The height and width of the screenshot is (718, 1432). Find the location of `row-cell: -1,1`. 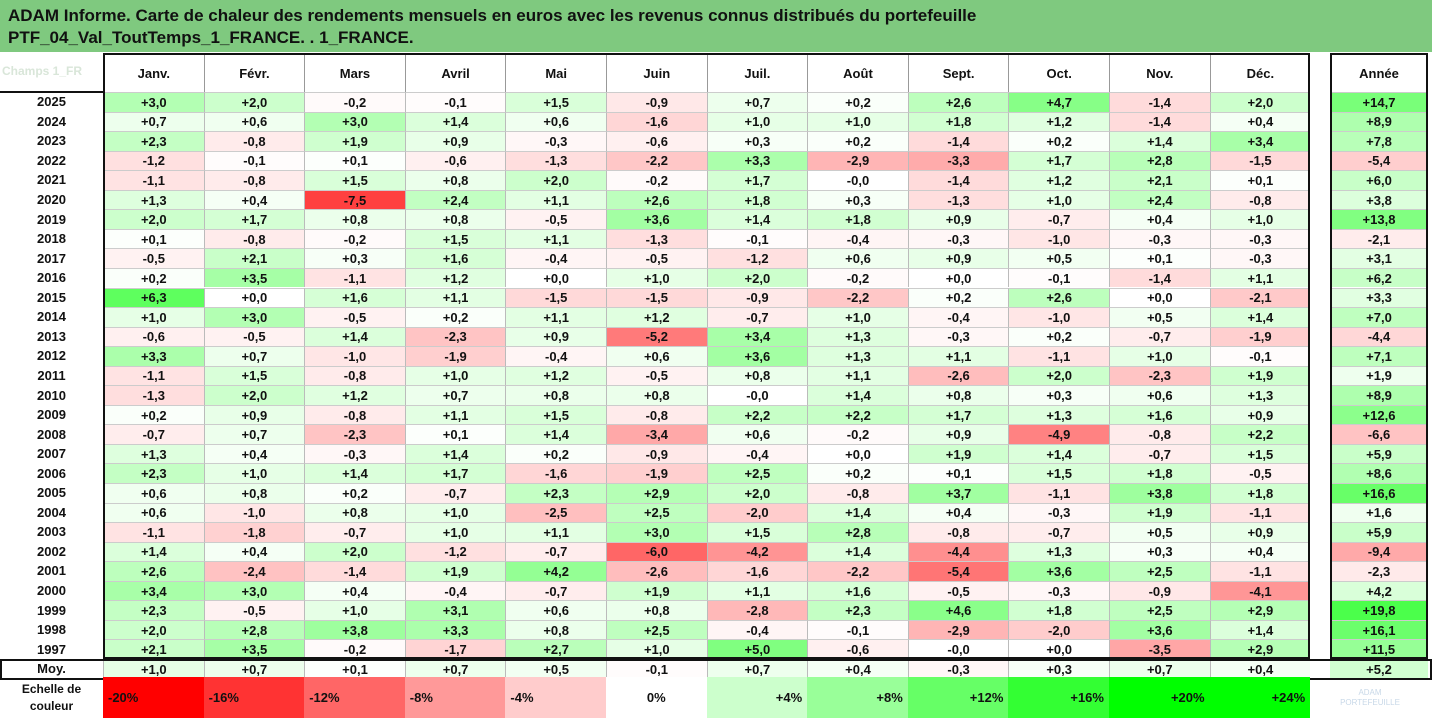

row-cell: -1,1 is located at coordinates (1260, 512).